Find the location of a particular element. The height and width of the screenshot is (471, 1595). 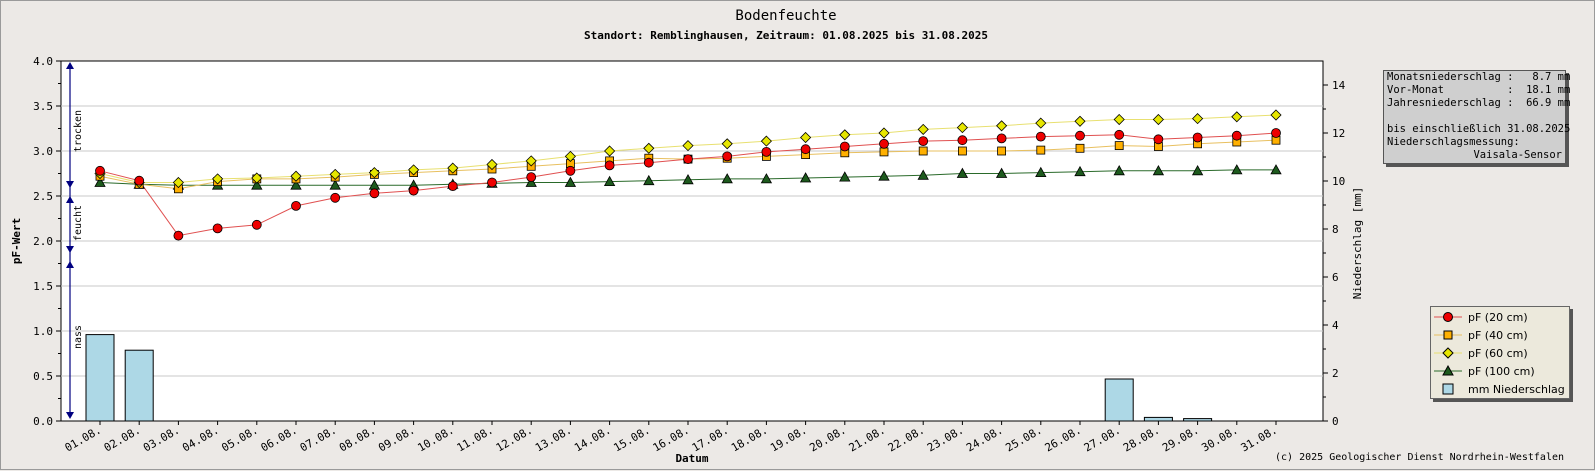

legend-label-pf100: pF (100 cm) is located at coordinates (1501, 371).